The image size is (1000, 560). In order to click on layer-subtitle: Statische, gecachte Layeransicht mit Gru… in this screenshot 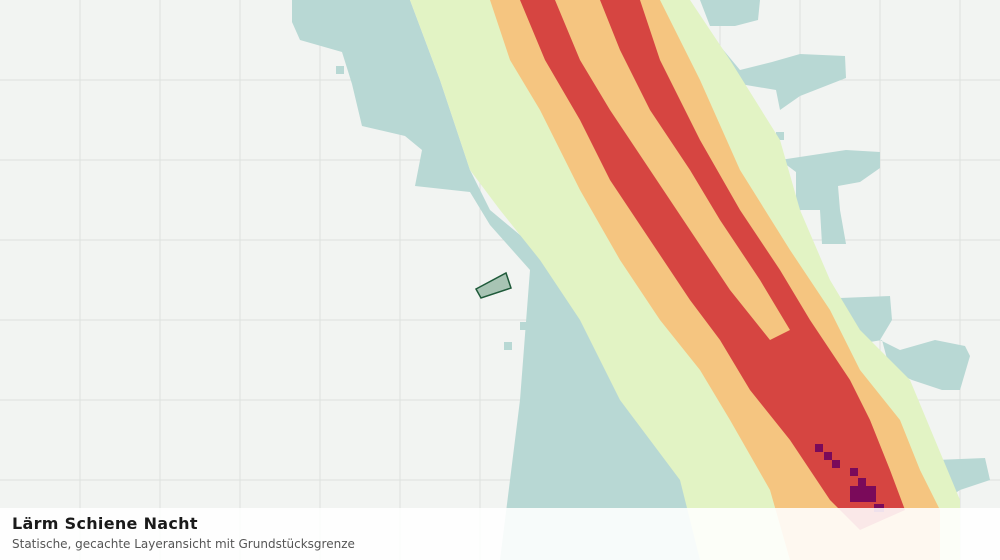, I will do `click(183, 544)`.